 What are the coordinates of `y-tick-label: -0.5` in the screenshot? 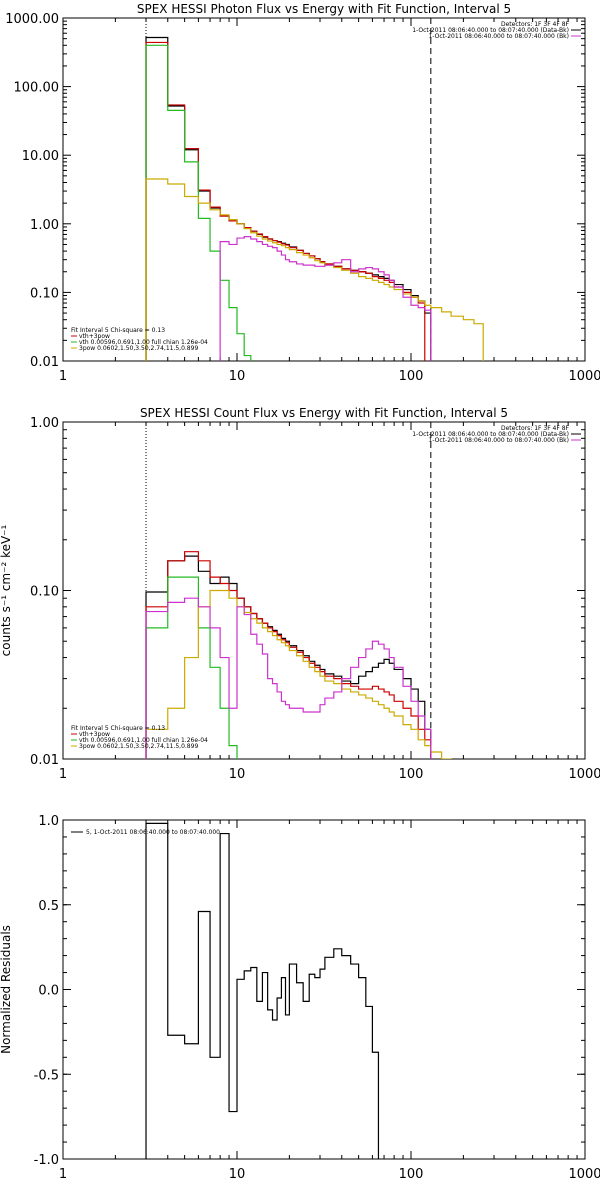 It's located at (46, 1075).